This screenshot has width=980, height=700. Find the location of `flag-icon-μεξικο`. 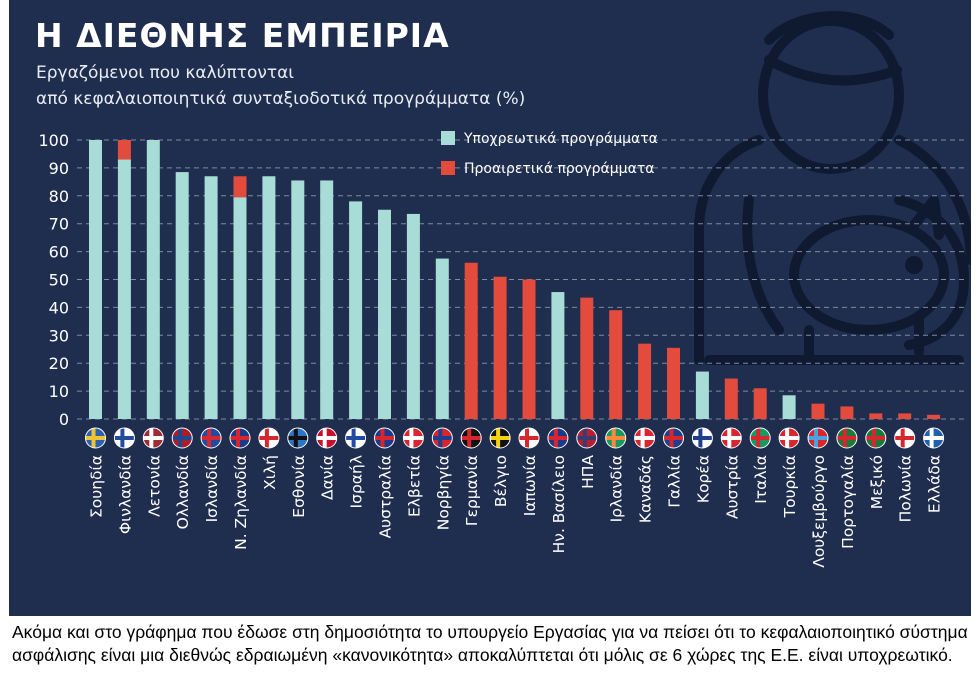

flag-icon-μεξικο is located at coordinates (876, 438).